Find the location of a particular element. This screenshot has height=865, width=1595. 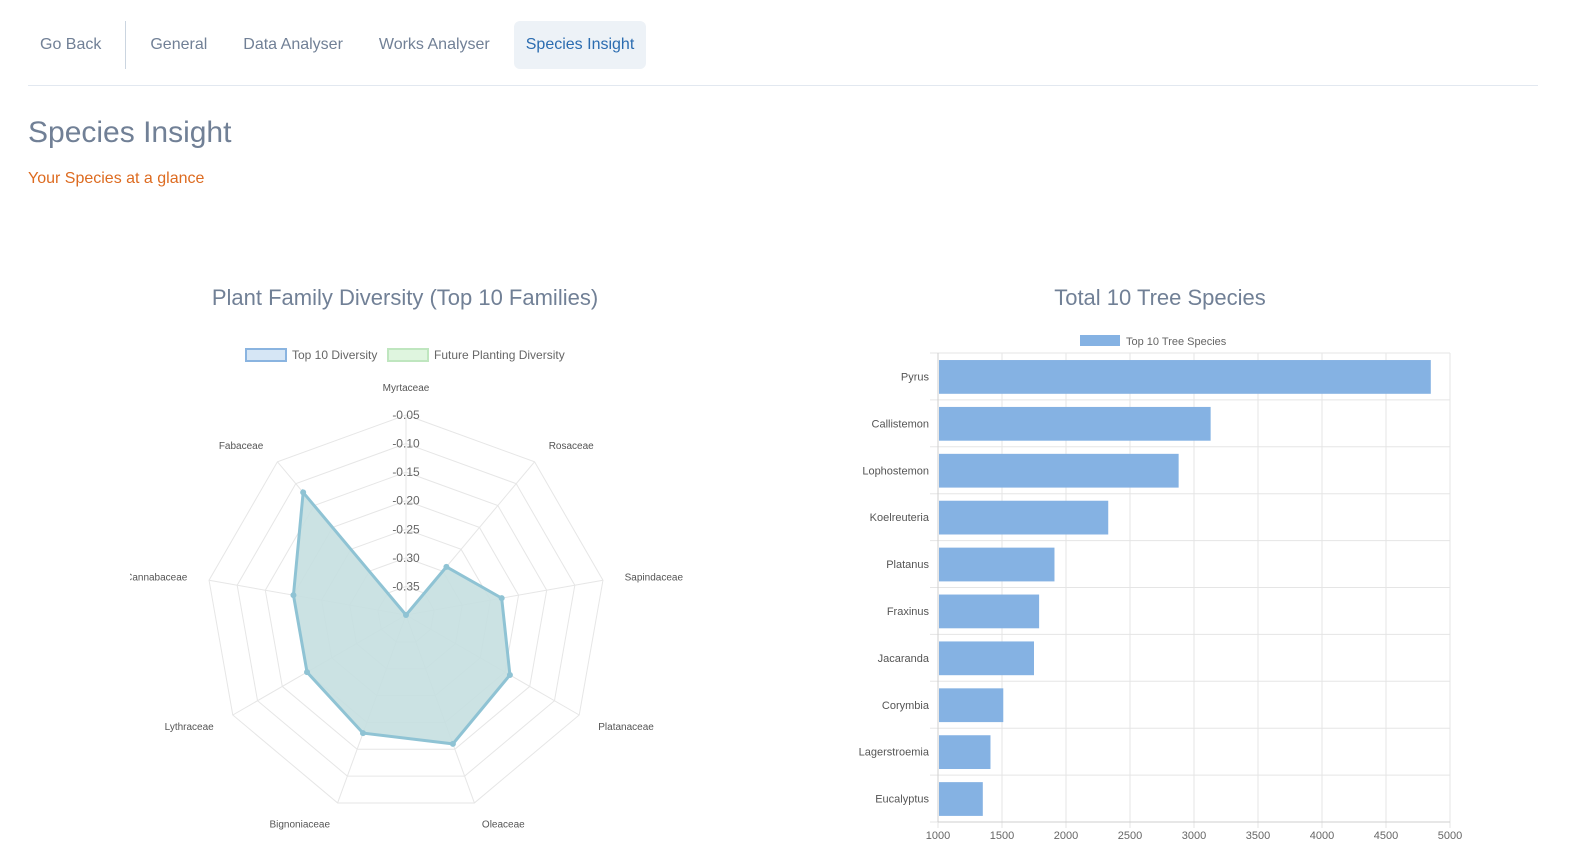

bar-x-tick-label: 4500 is located at coordinates (1386, 836).